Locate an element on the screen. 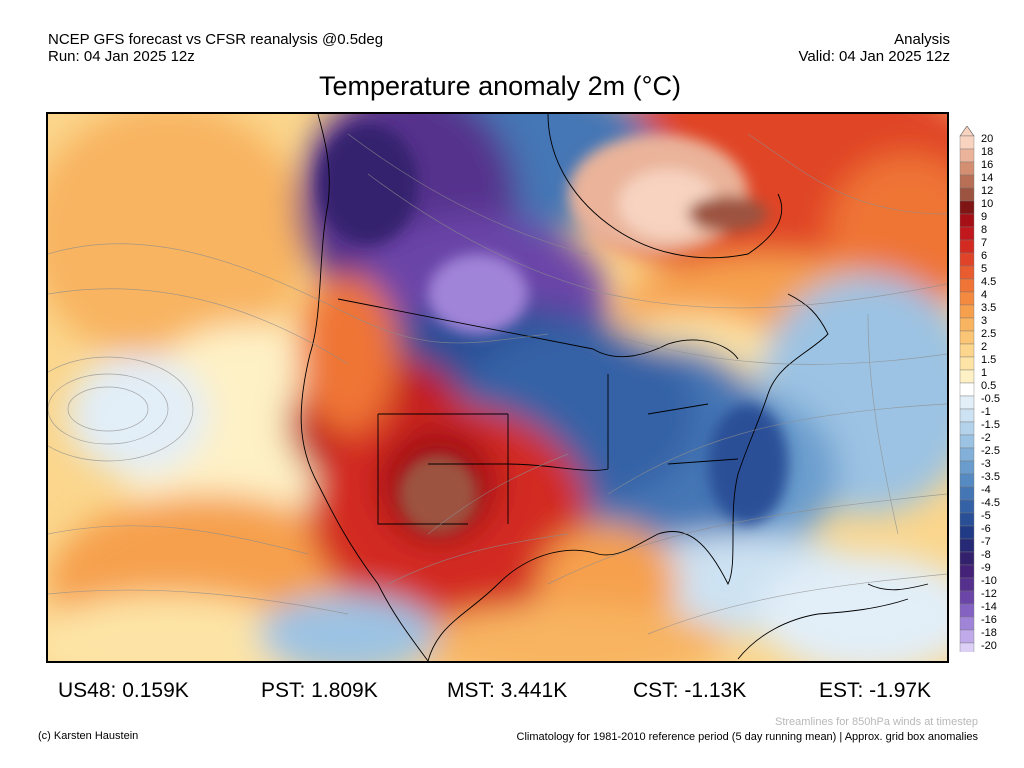 Image resolution: width=1024 pixels, height=768 pixels. colorbar-tick-label: 8 is located at coordinates (984, 230).